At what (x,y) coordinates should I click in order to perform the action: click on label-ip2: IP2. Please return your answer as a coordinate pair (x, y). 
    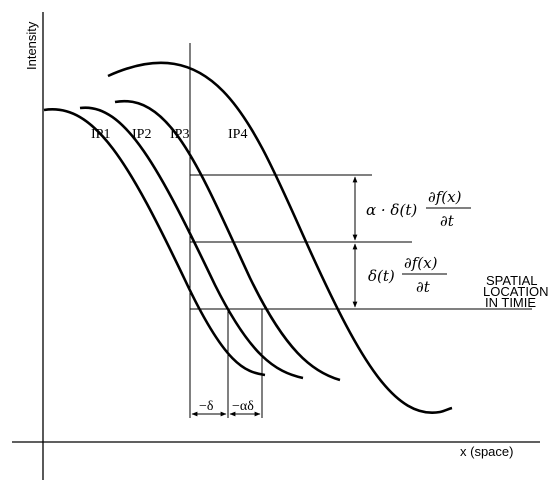
    Looking at the image, I should click on (141, 134).